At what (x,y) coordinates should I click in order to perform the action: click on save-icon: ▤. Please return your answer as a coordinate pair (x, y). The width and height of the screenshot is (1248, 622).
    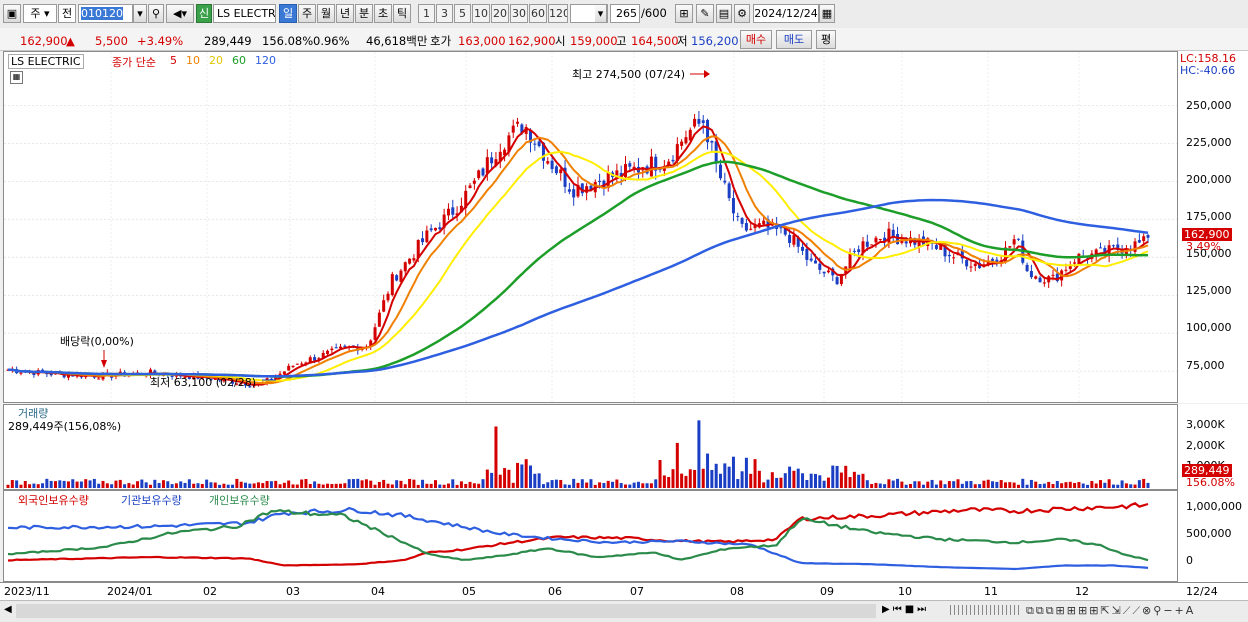
    Looking at the image, I should click on (724, 13).